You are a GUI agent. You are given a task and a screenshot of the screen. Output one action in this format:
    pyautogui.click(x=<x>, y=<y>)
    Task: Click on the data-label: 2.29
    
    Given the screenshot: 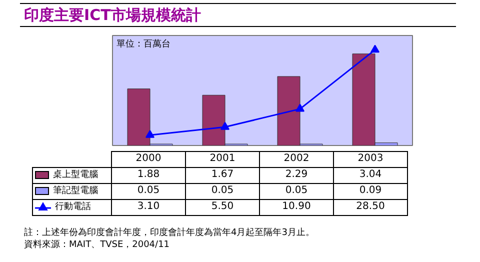 What is the action you would take?
    pyautogui.click(x=297, y=176)
    